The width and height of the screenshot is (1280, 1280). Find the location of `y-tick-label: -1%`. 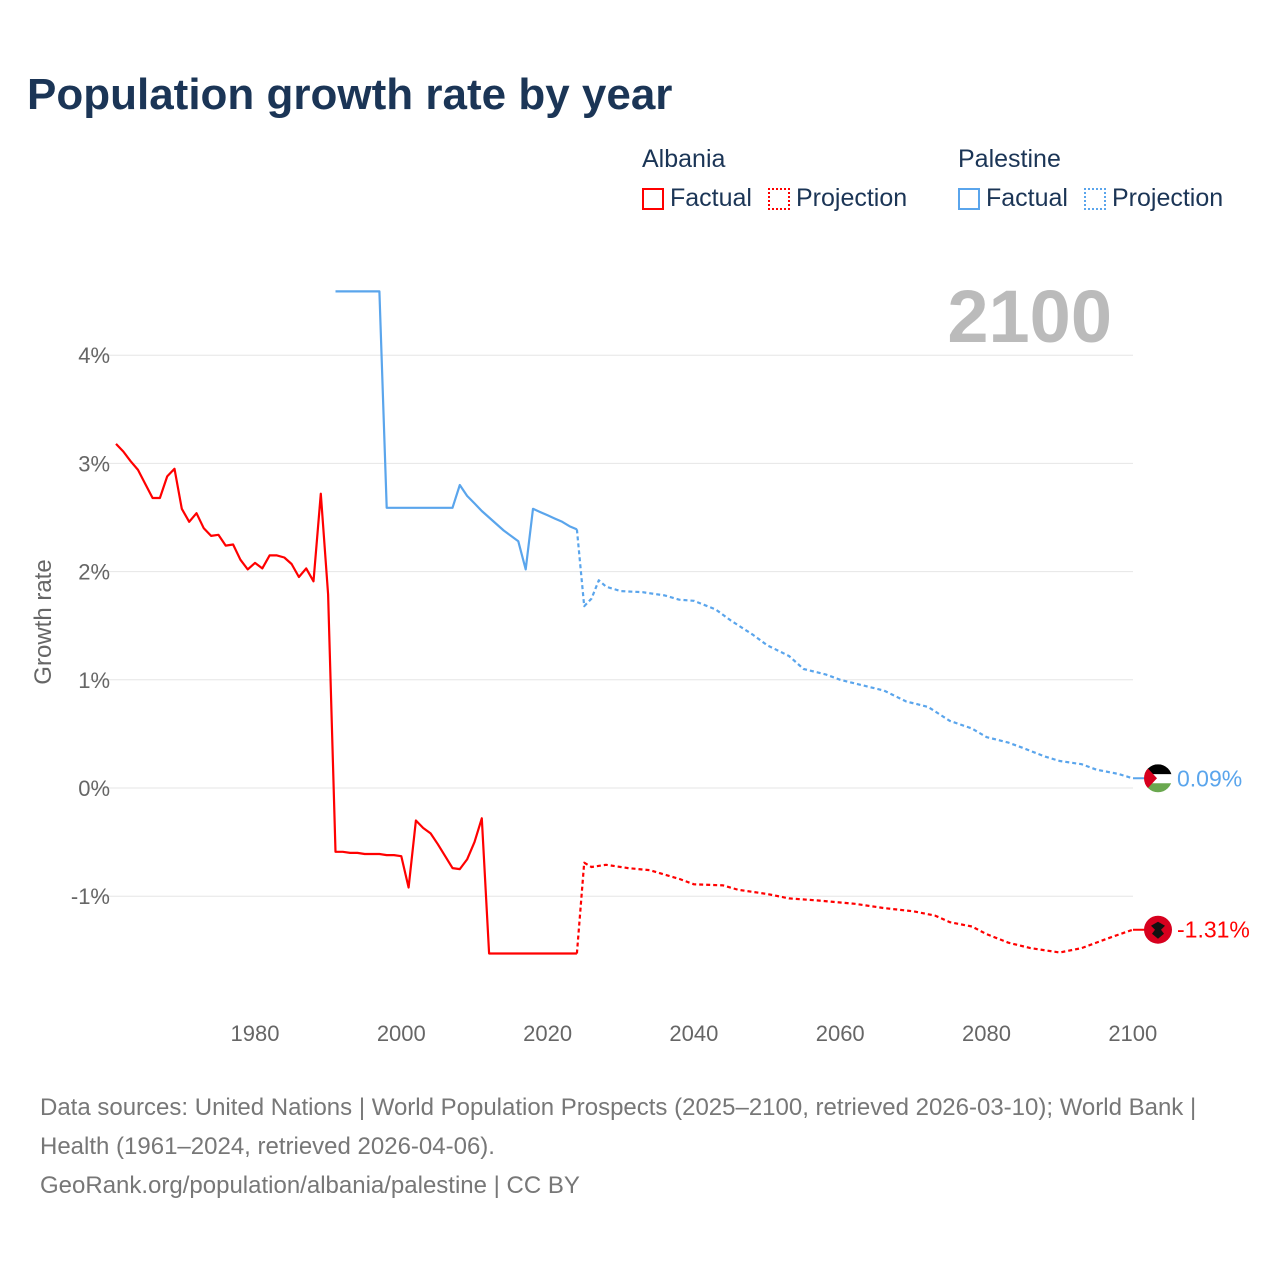

y-tick-label: -1% is located at coordinates (90, 896).